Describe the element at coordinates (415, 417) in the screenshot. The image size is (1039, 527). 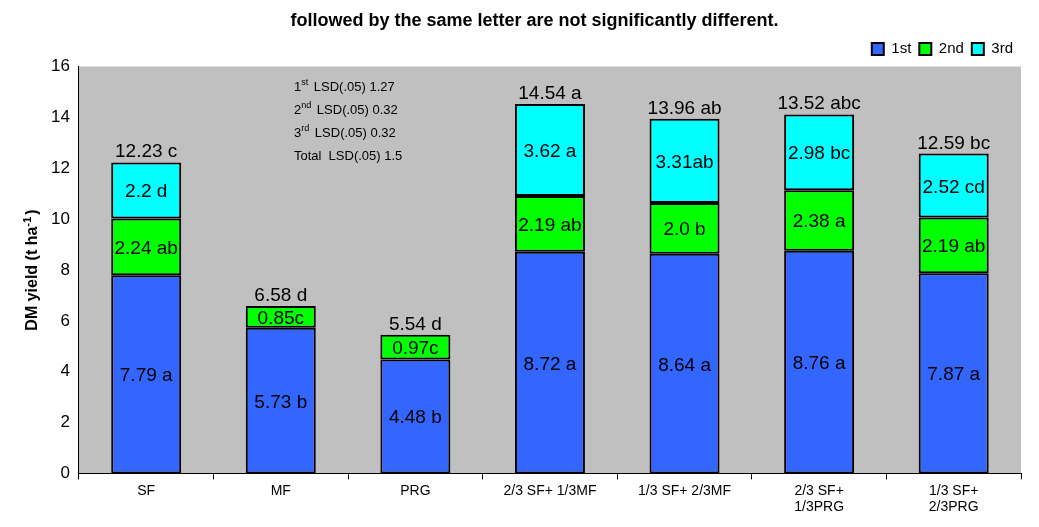
I see `data-label: 4.48 b` at that location.